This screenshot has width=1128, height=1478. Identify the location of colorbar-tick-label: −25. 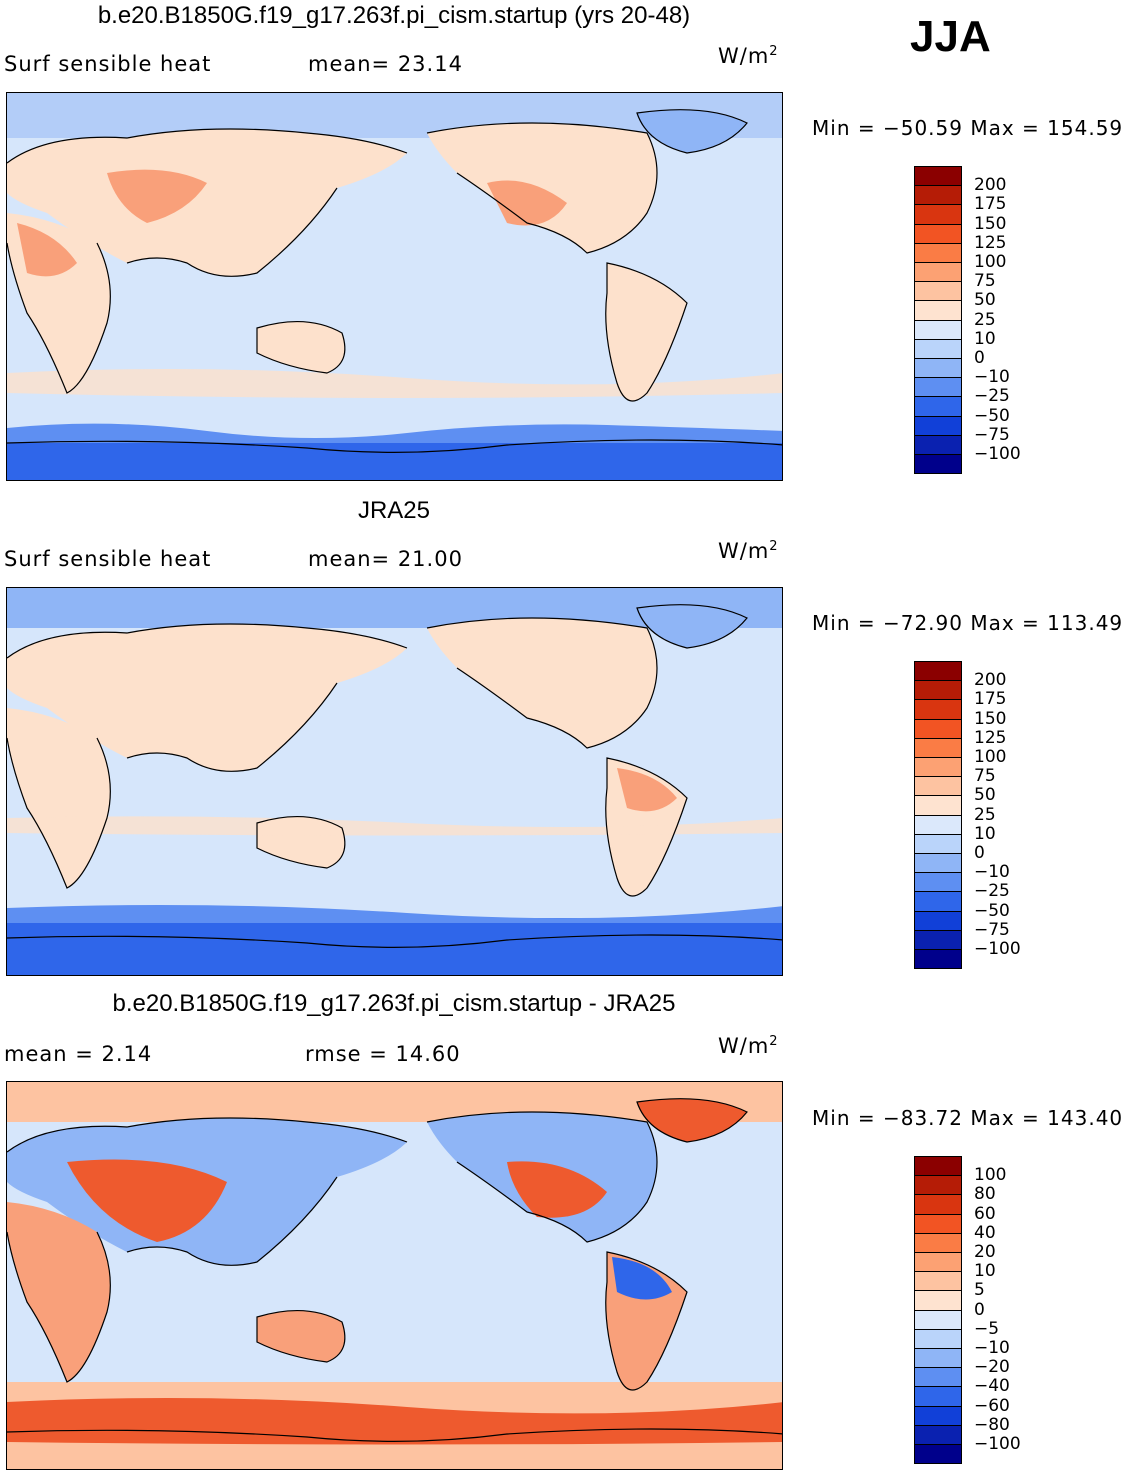
(992, 396).